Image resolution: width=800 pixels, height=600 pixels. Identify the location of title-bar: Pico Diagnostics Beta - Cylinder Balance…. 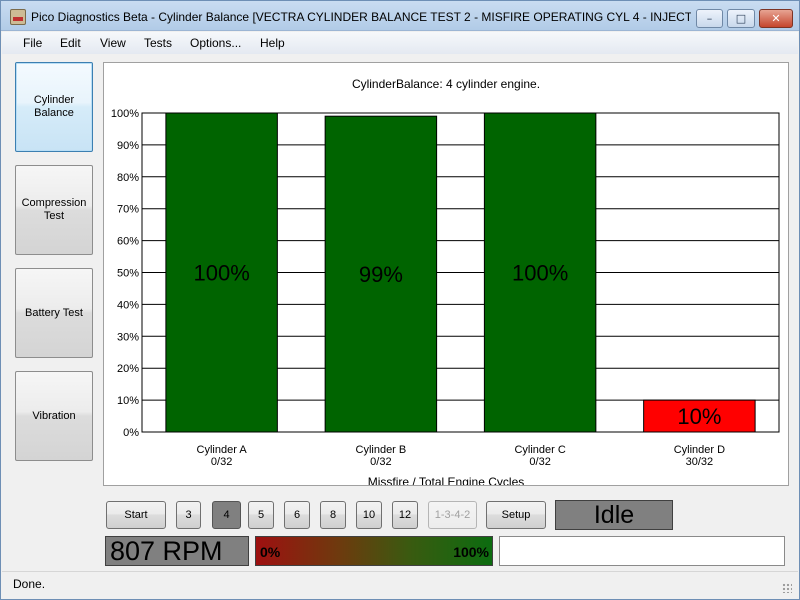
(400, 16).